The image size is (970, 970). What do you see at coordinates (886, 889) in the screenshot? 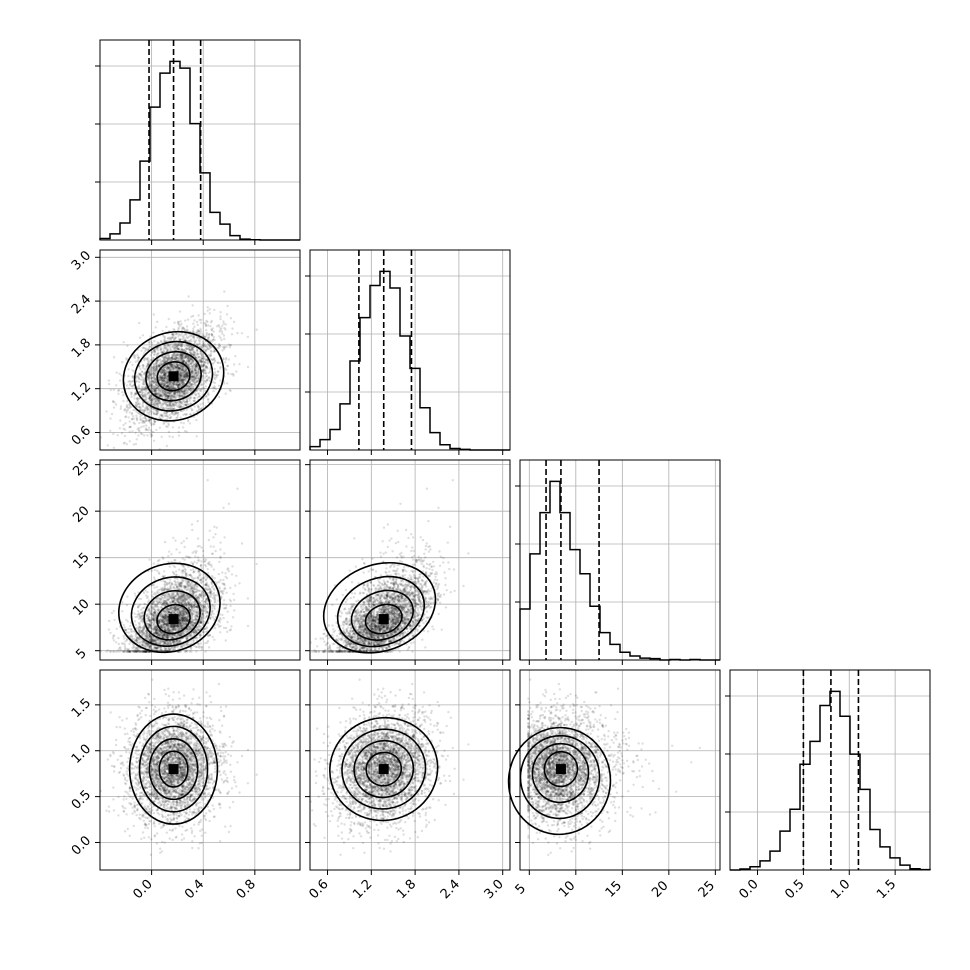
I see `x-tick-label-3: 1.5` at bounding box center [886, 889].